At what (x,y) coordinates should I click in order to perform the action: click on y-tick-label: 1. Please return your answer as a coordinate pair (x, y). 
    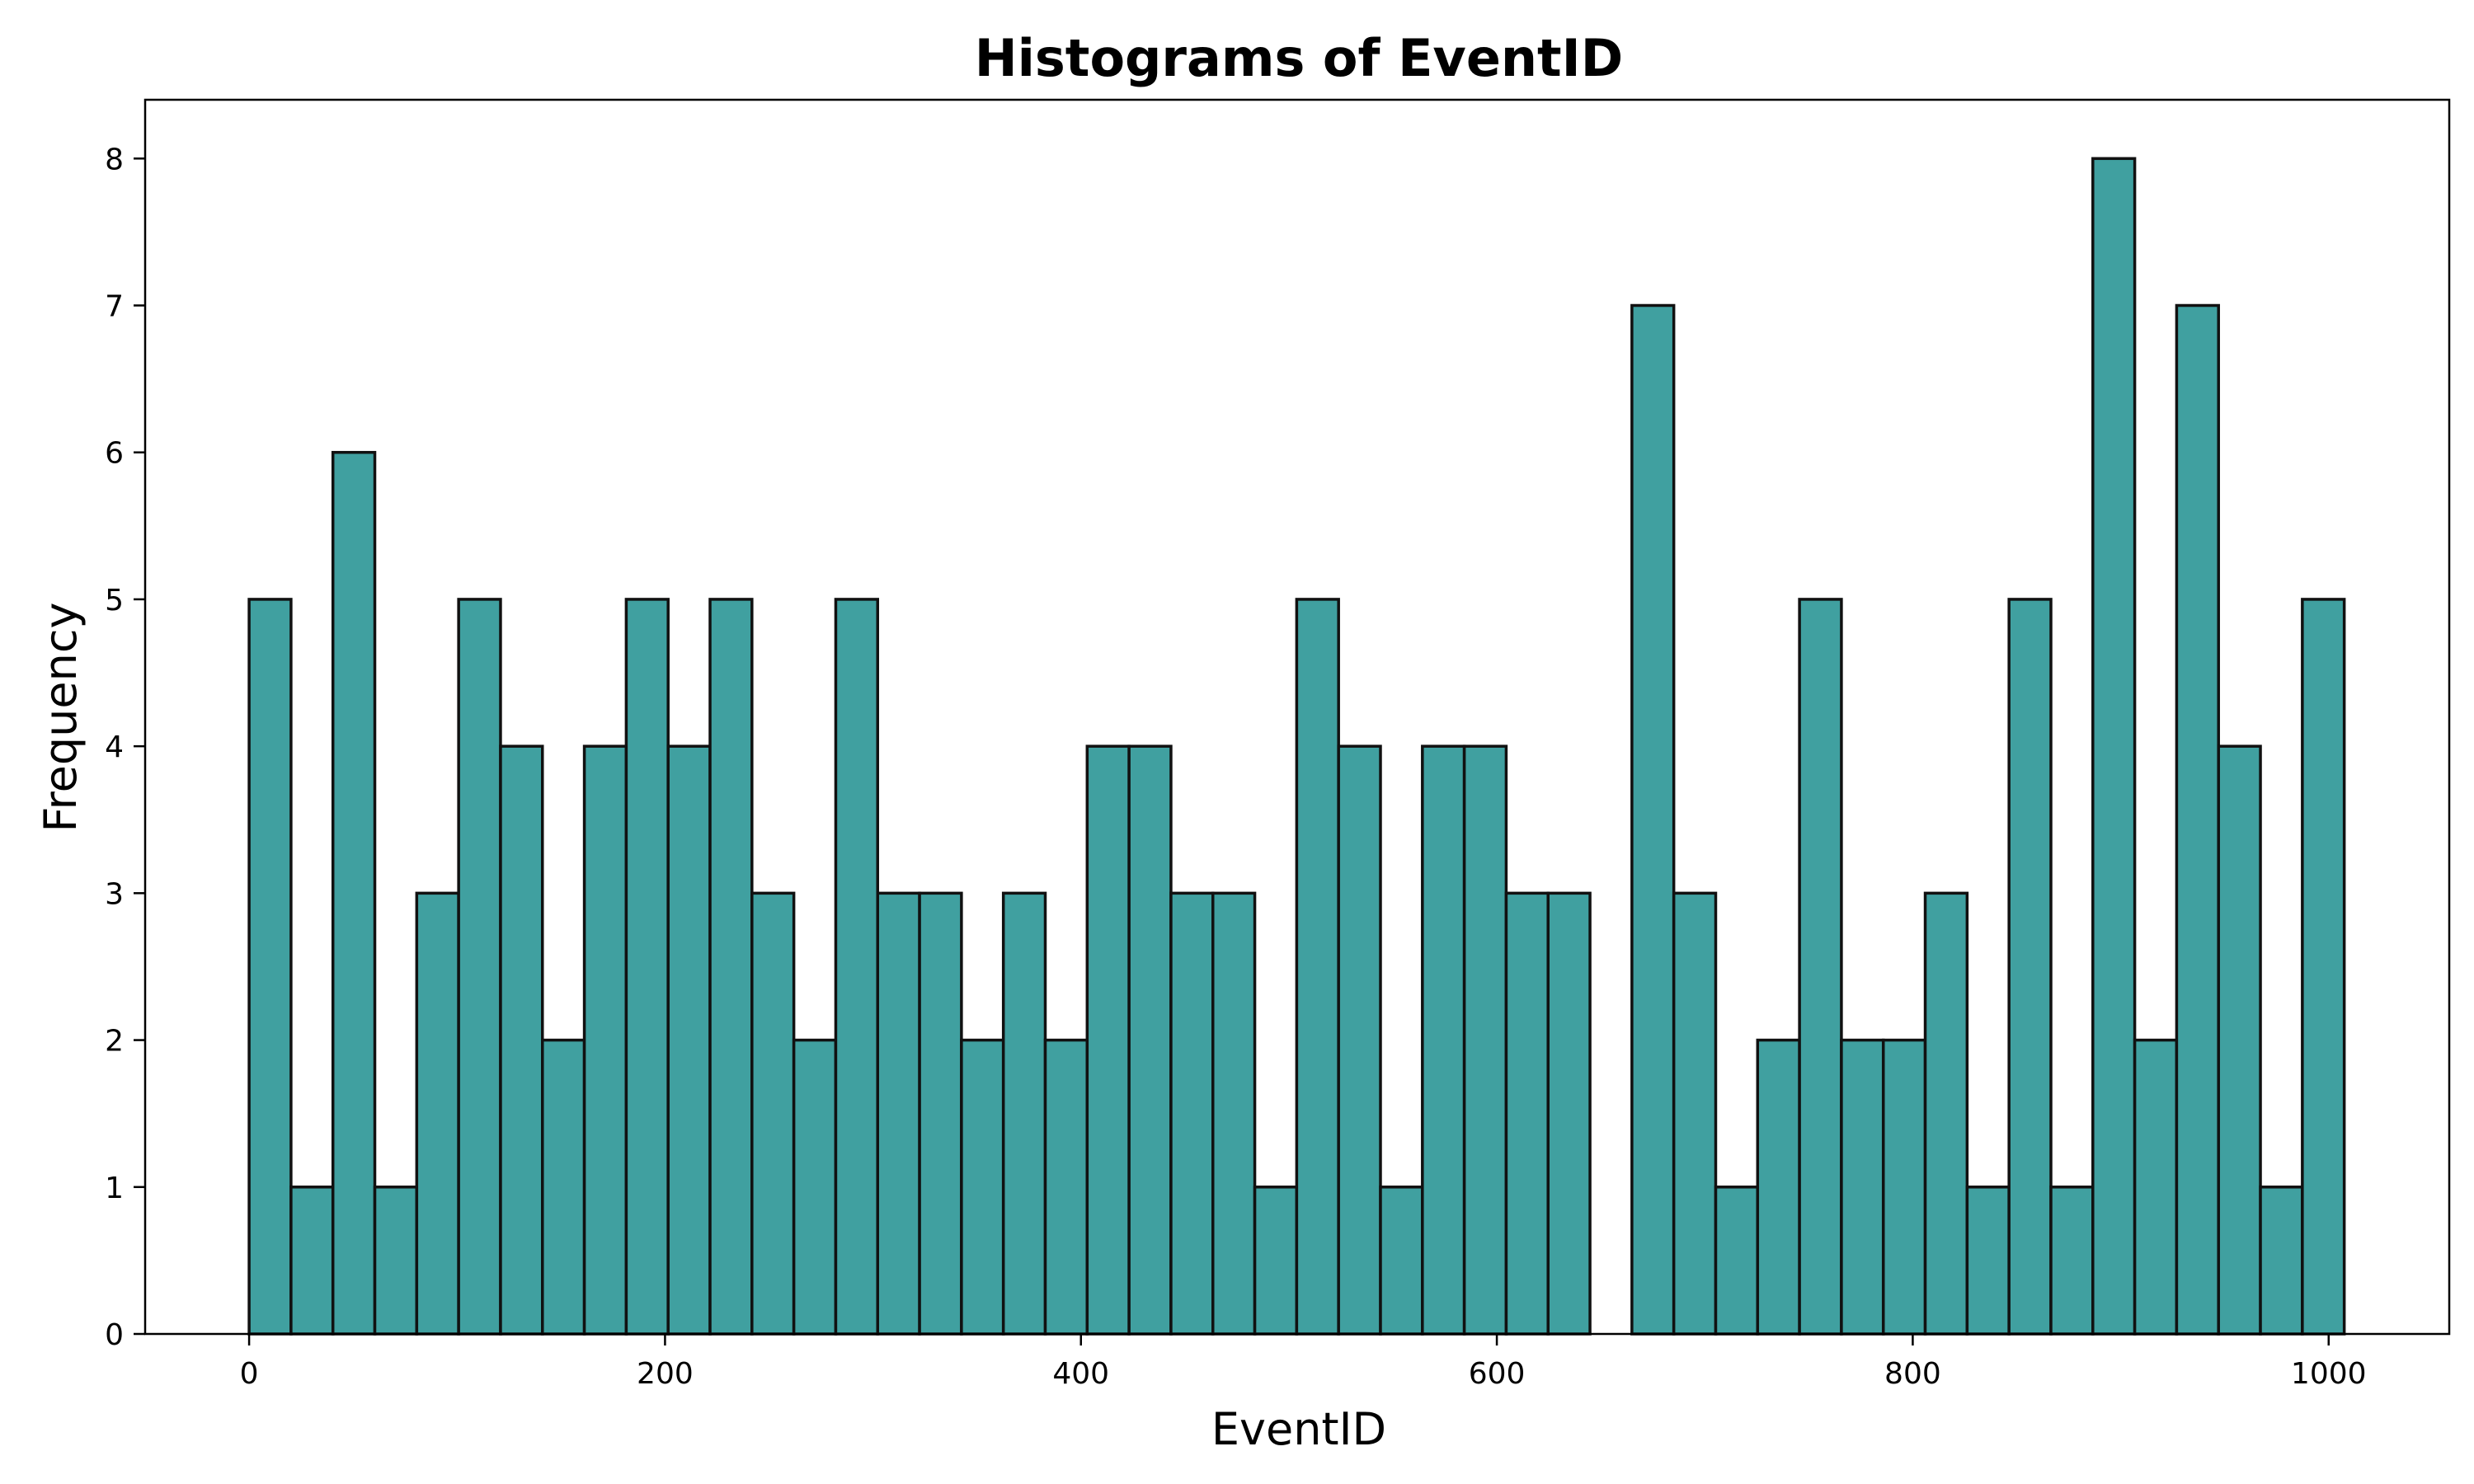
    Looking at the image, I should click on (114, 1188).